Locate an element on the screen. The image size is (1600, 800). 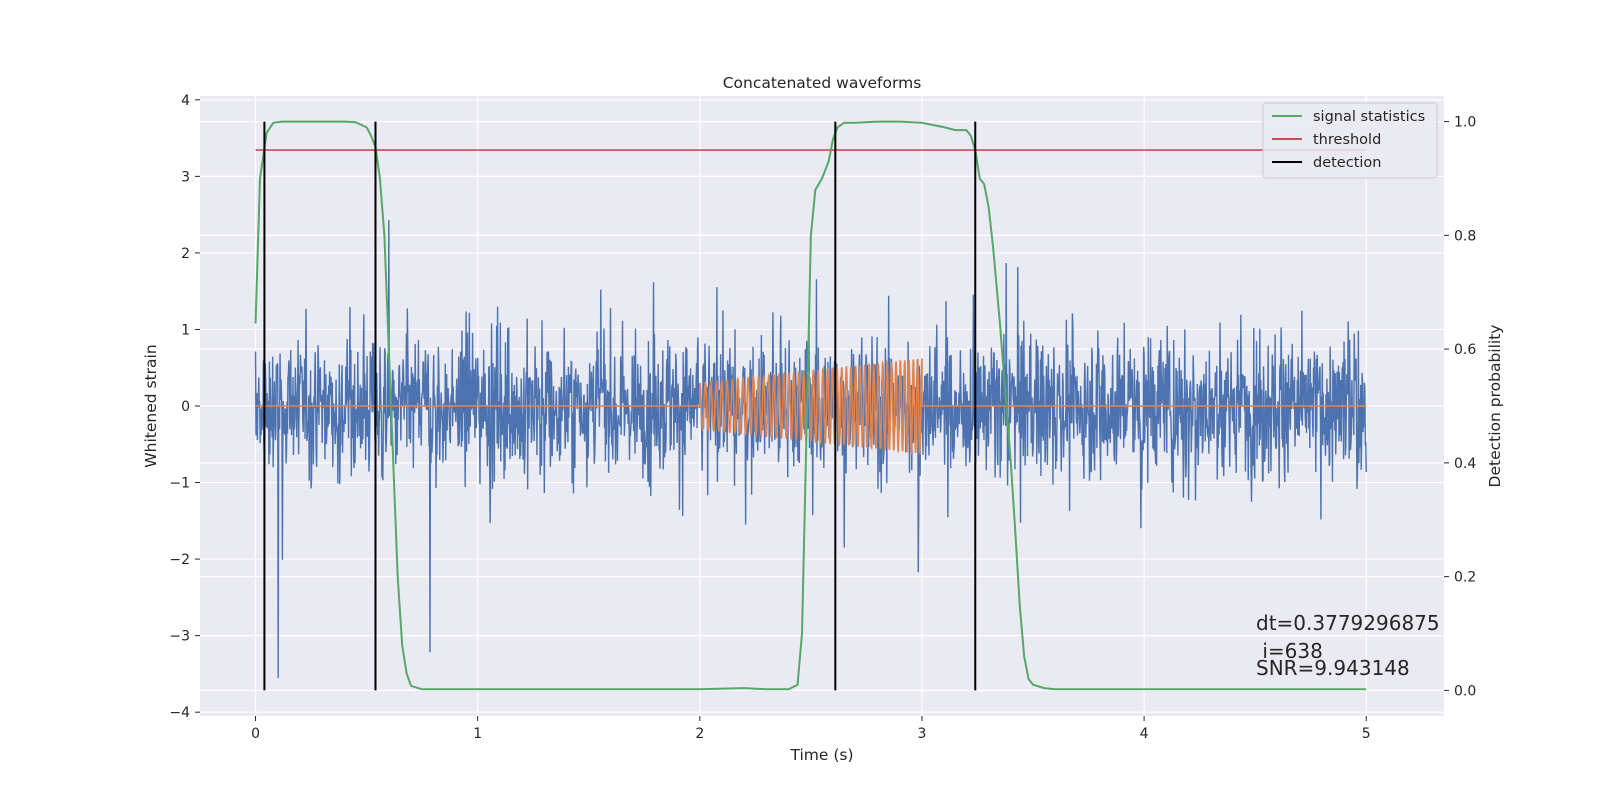
y-tick-label-2: −2 is located at coordinates (179, 560).